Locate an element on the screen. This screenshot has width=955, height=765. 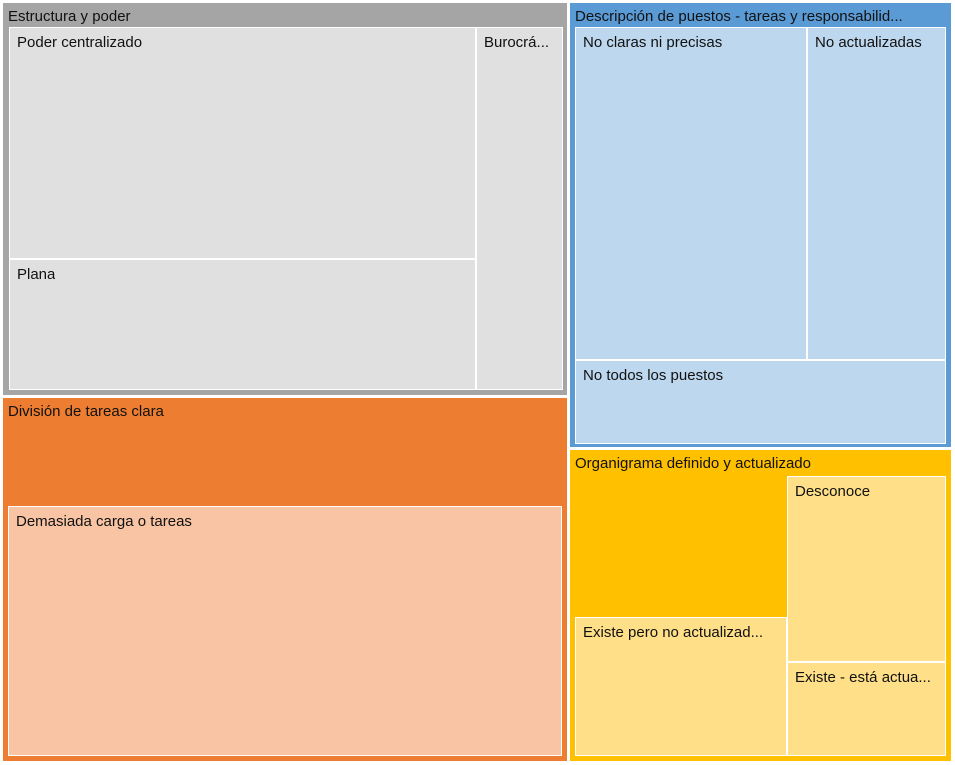
treemap-cell-poder-centralizado: Poder centralizado is located at coordinates (242, 143).